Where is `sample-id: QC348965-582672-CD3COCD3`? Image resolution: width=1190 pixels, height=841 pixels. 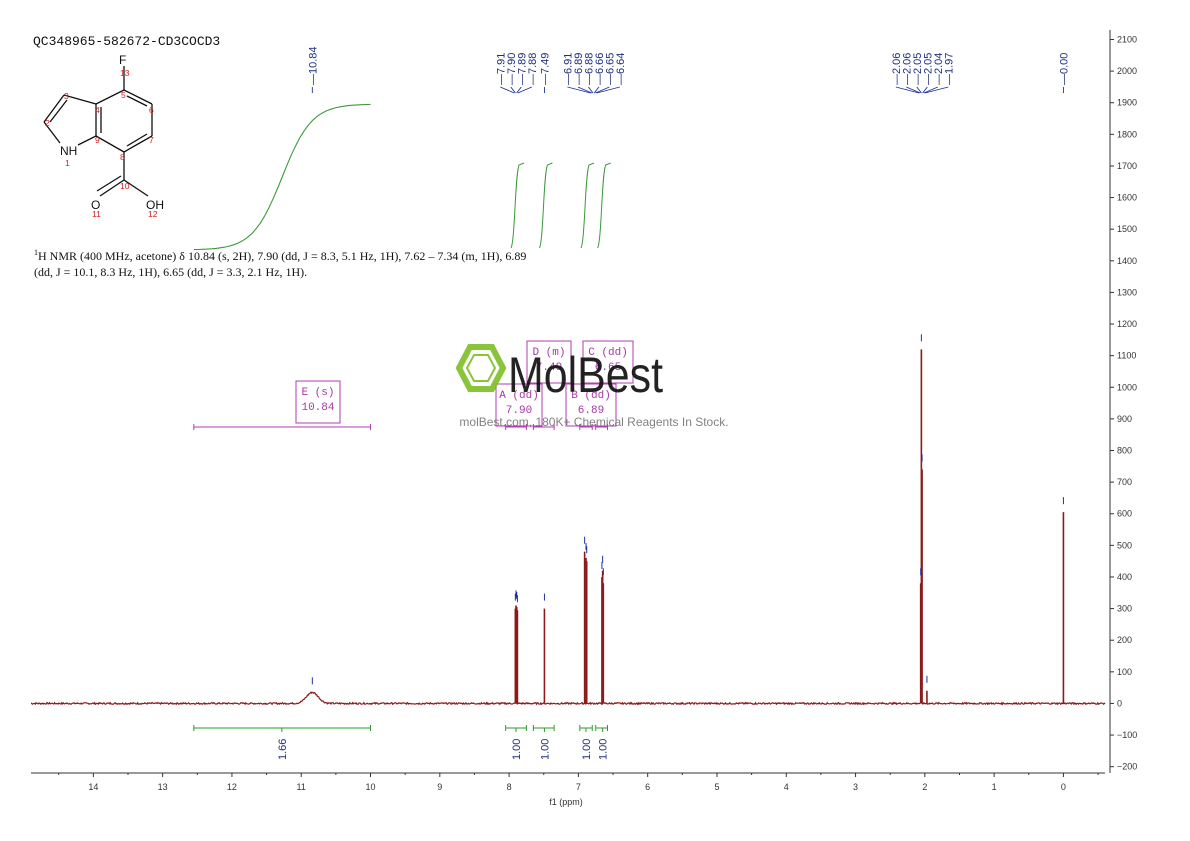 sample-id: QC348965-582672-CD3COCD3 is located at coordinates (126, 41).